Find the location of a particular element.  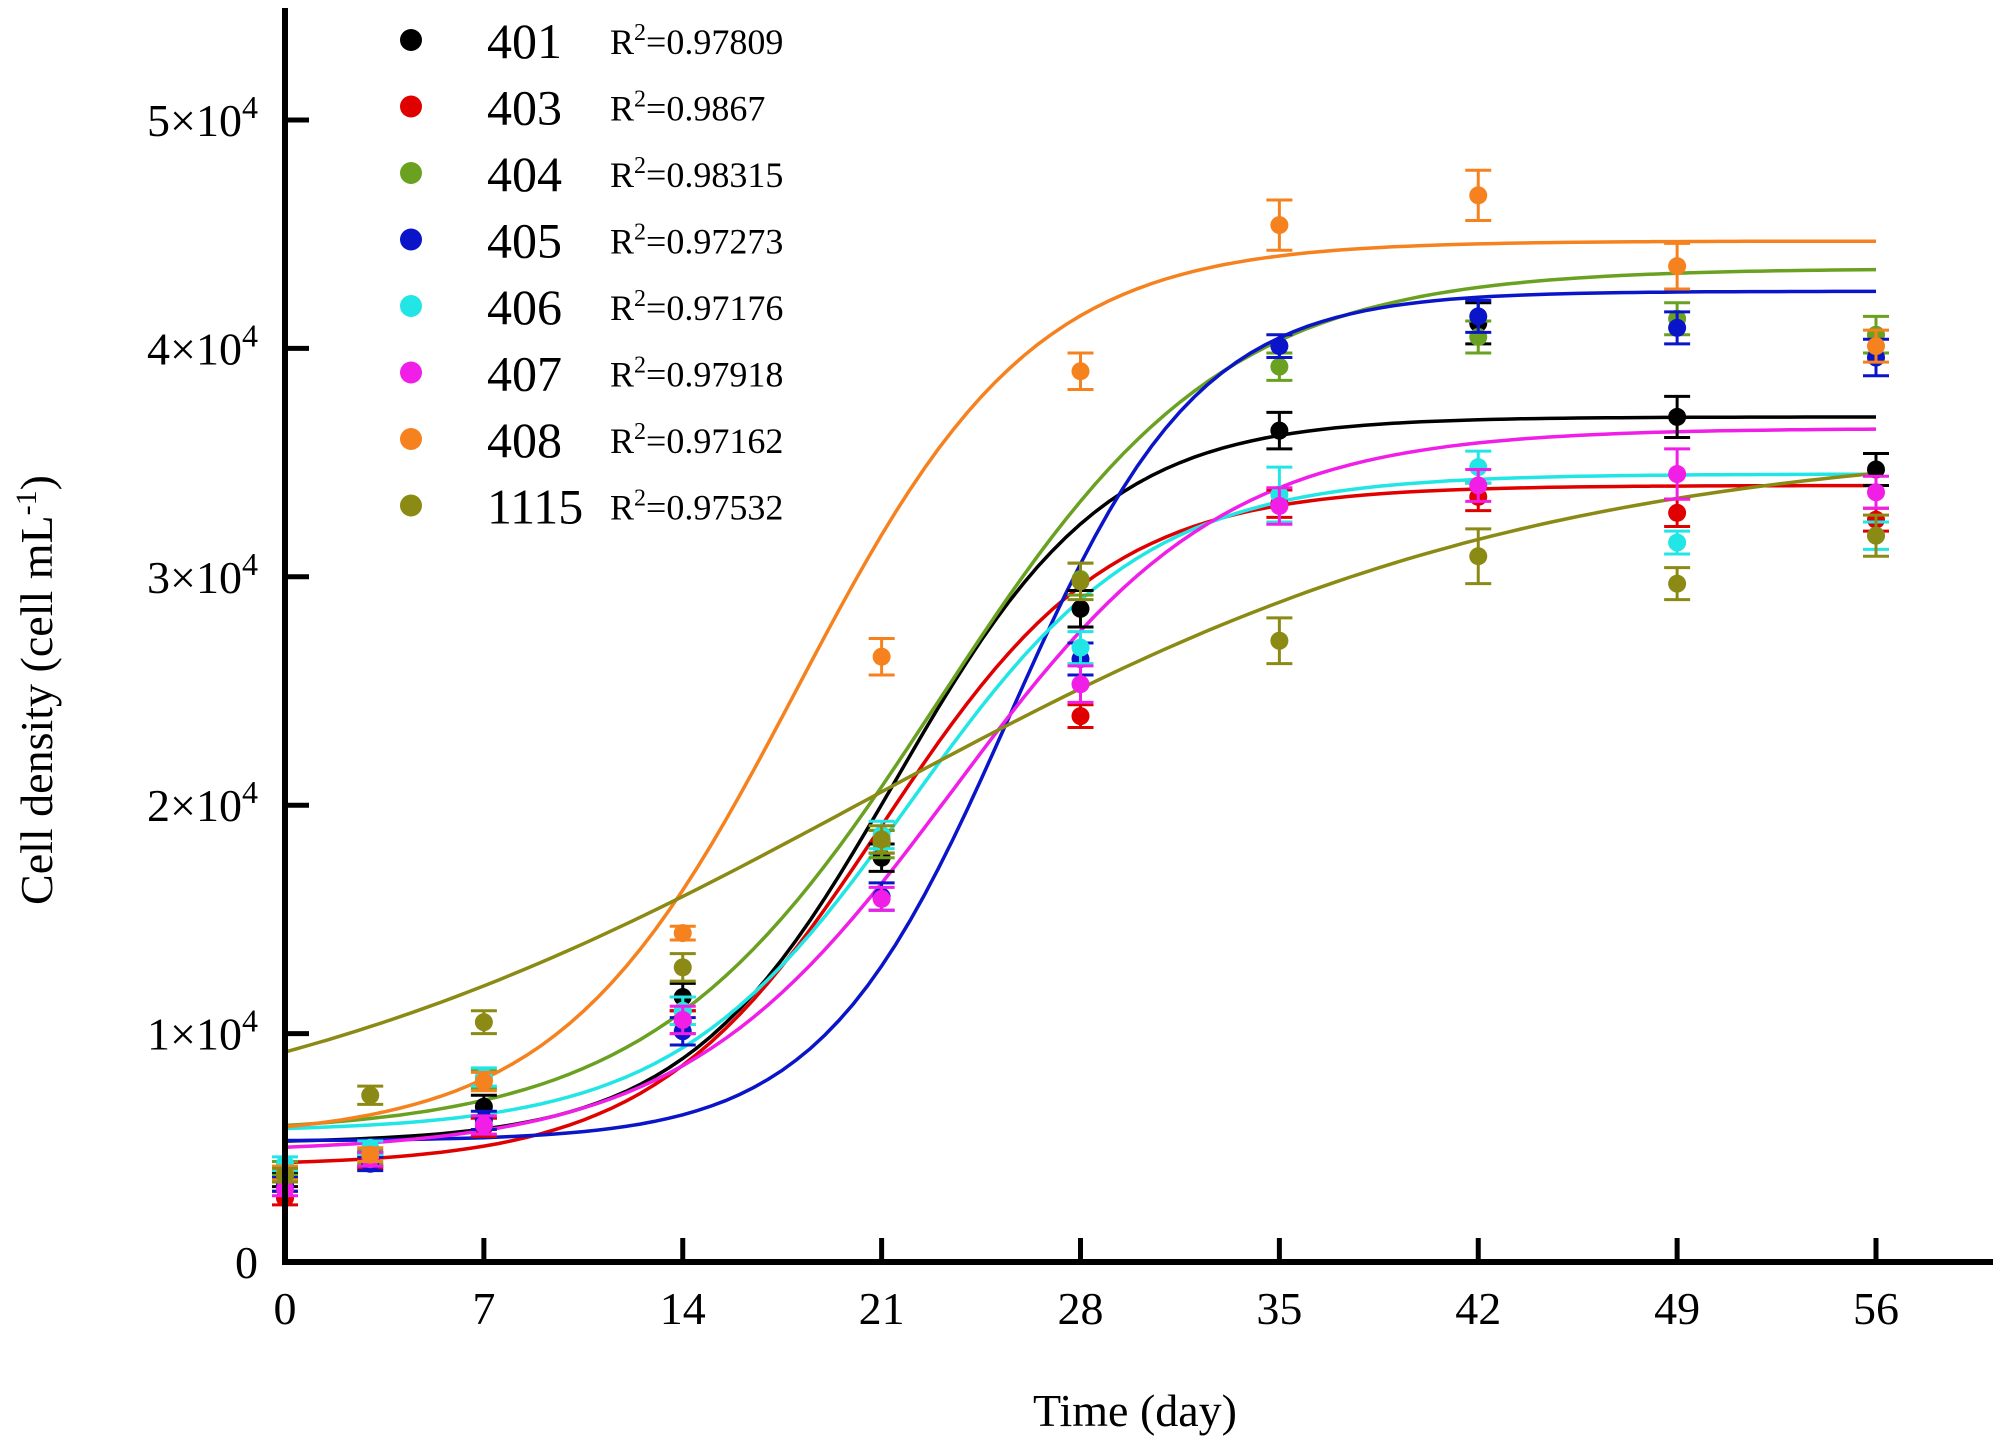

x-tick-label: 49 is located at coordinates (1677, 1308).